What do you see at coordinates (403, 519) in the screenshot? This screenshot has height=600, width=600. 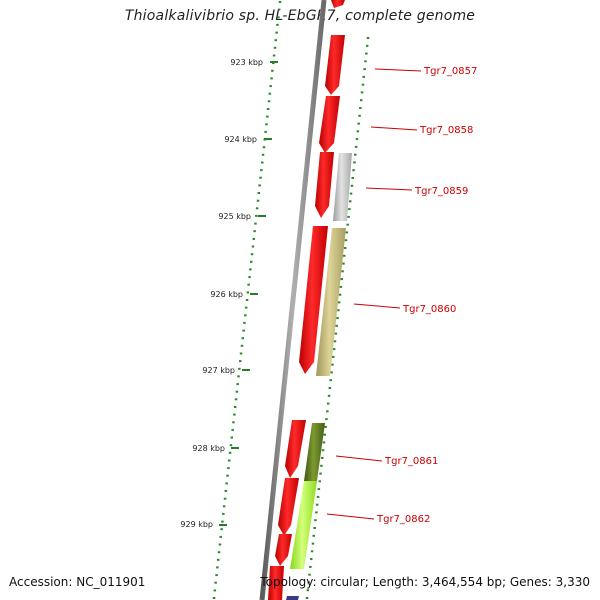 I see `gene-label: Tgr7_0862` at bounding box center [403, 519].